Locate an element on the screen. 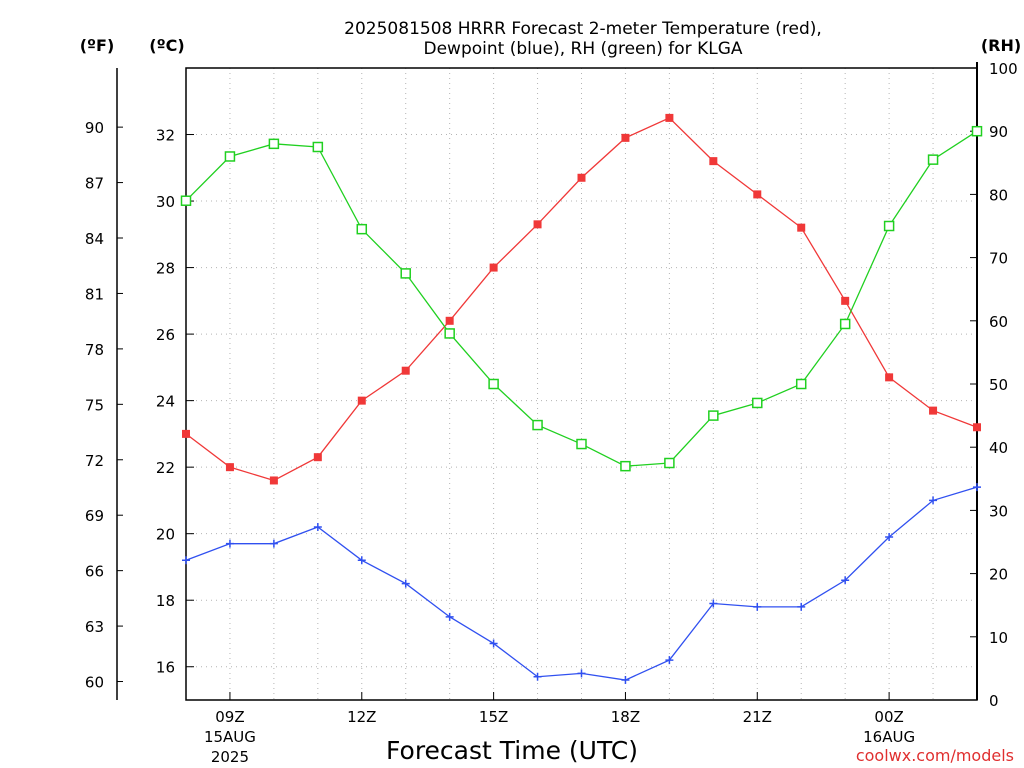 The height and width of the screenshot is (768, 1024). x-tick-label: 12Z is located at coordinates (361, 717).